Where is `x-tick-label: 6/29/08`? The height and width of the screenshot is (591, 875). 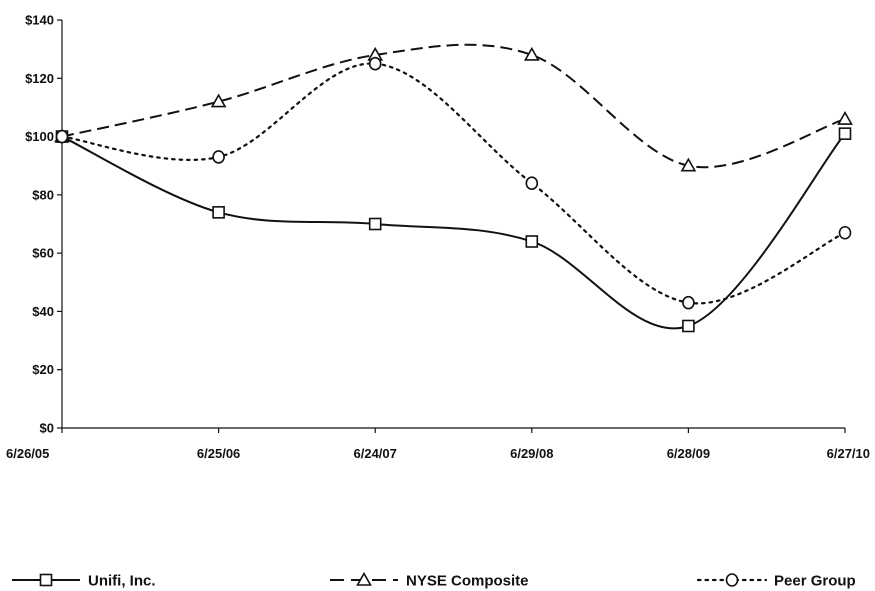
x-tick-label: 6/29/08 is located at coordinates (531, 453).